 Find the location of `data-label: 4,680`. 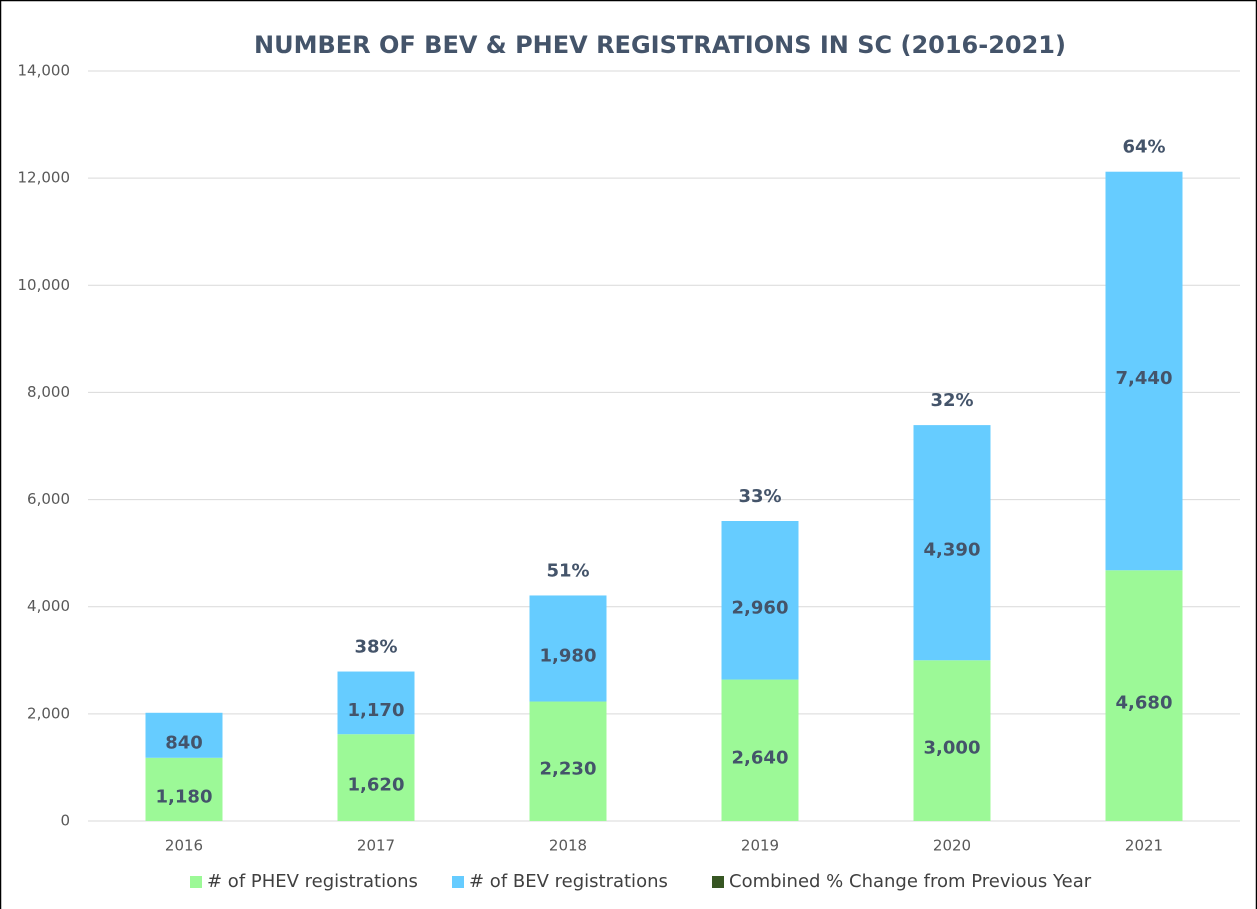

data-label: 4,680 is located at coordinates (1144, 703).